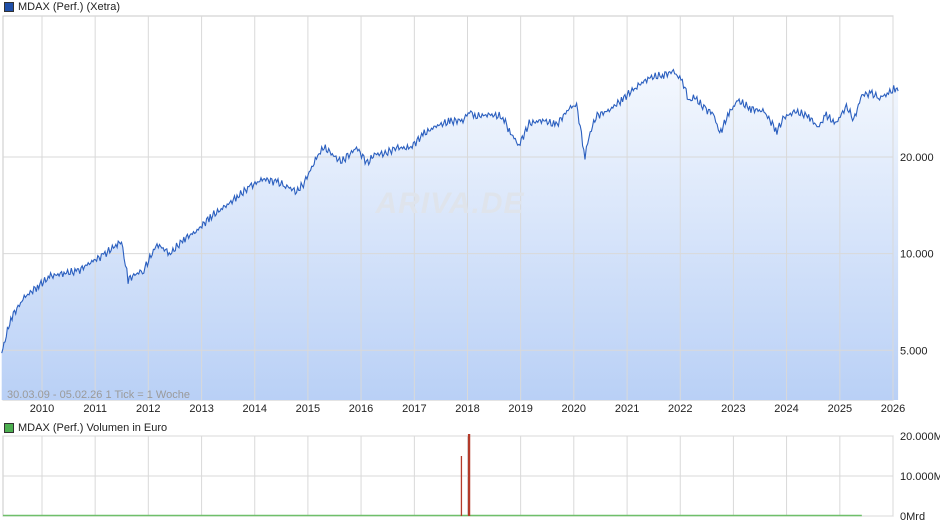  Describe the element at coordinates (786, 409) in the screenshot. I see `xtick-label: 2024` at that location.